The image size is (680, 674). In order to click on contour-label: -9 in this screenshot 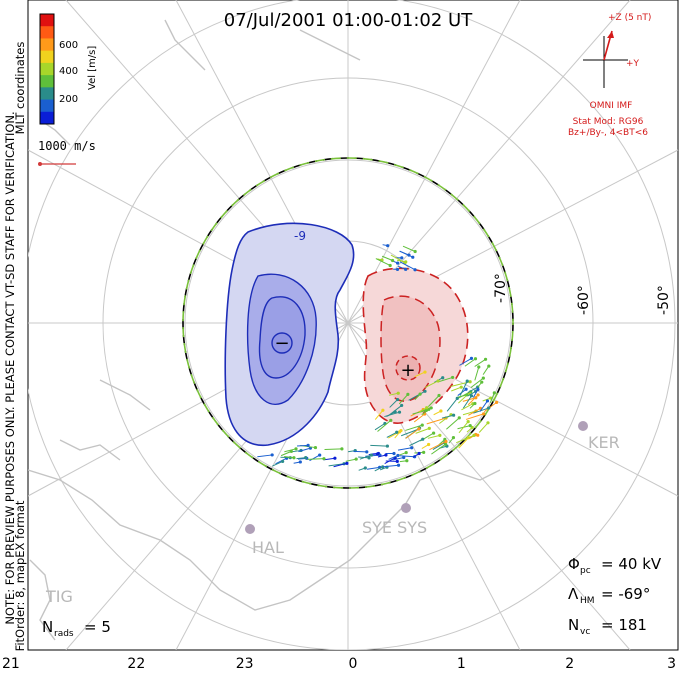, I will do `click(300, 236)`.